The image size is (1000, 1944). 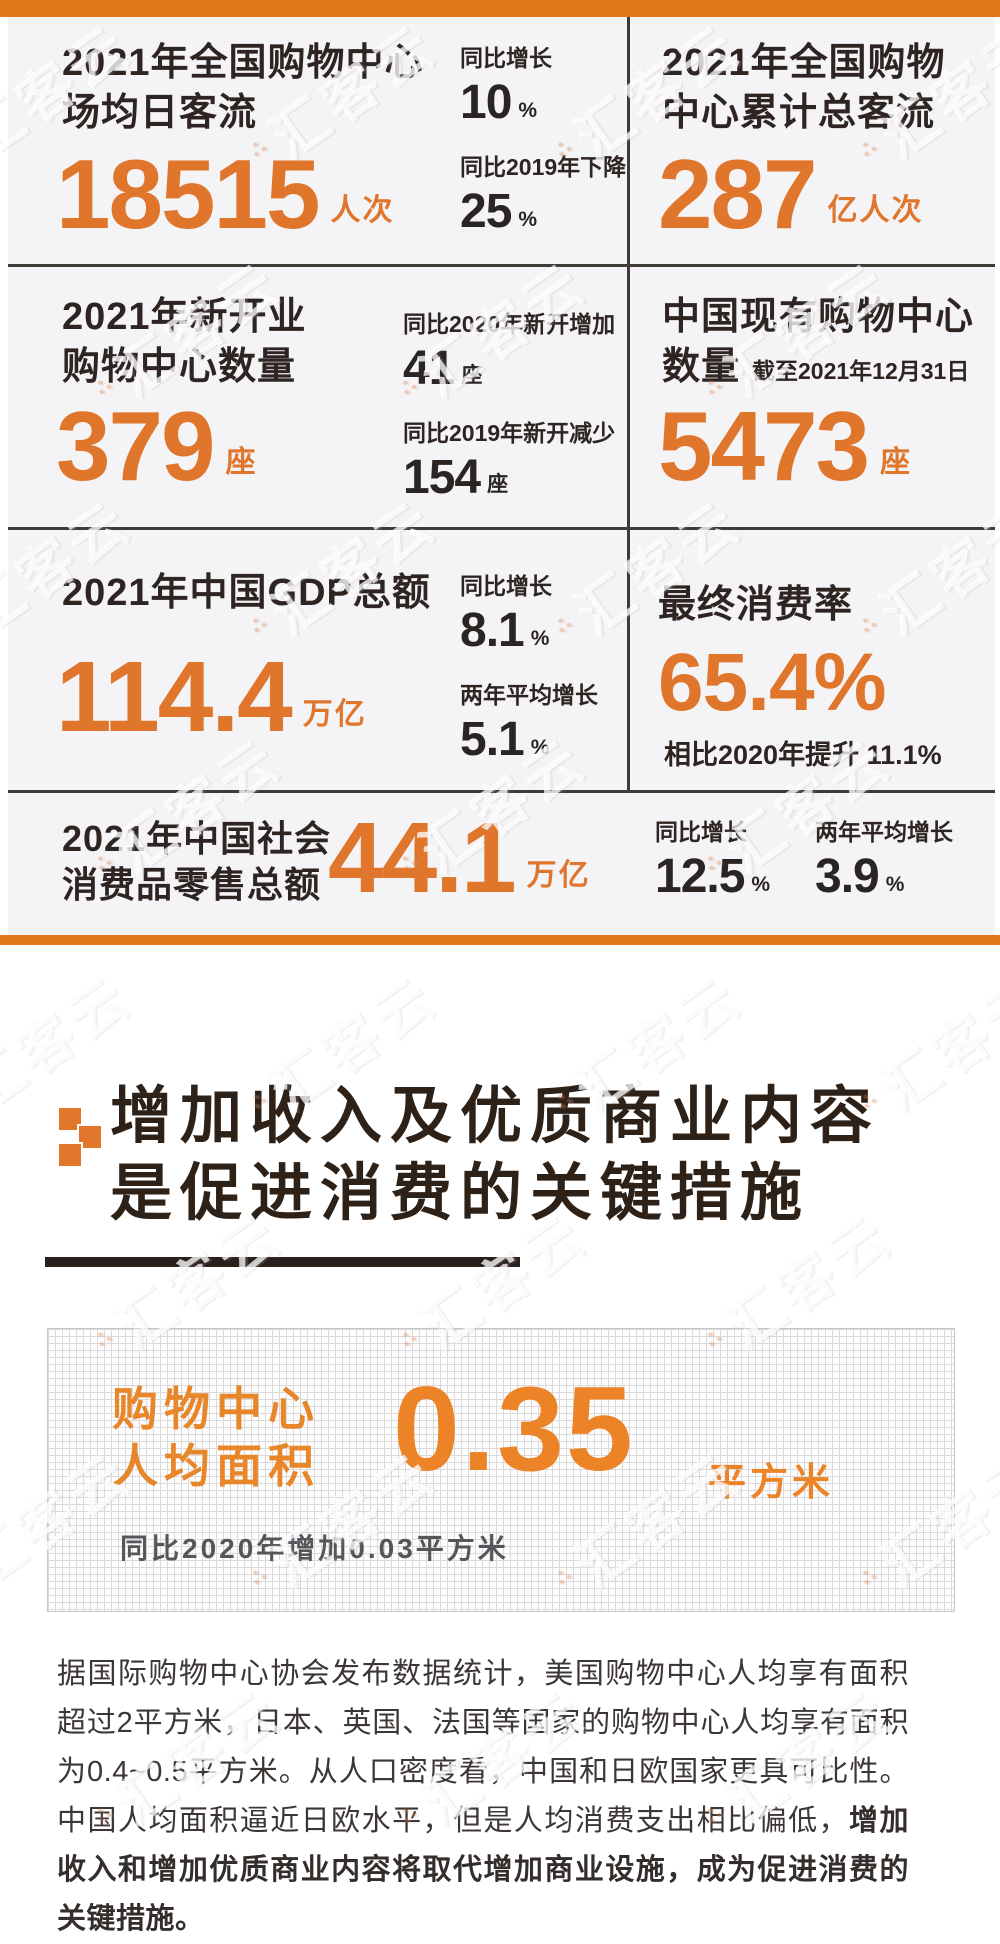 I want to click on highlight-unit: 平方米, so click(x=771, y=1483).